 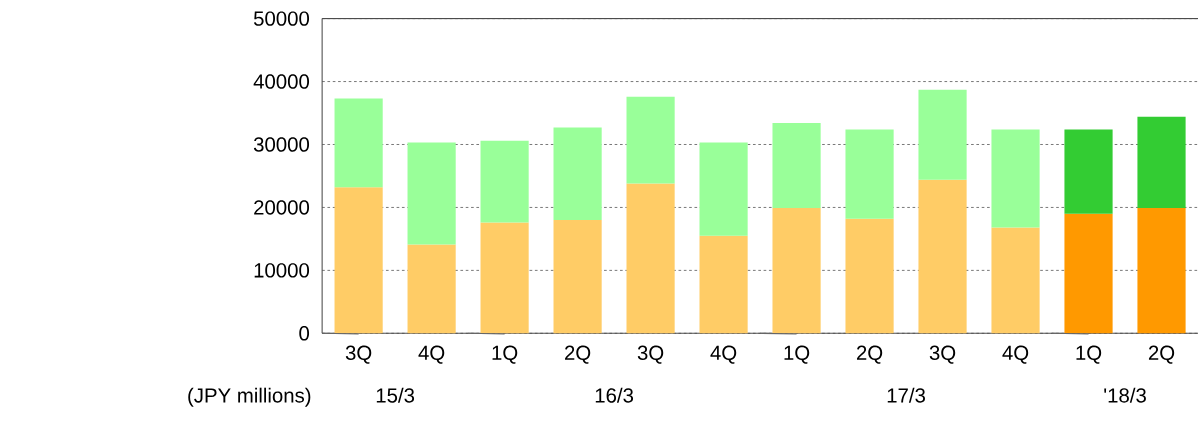 I want to click on y-tick-label: 0, so click(x=304, y=333).